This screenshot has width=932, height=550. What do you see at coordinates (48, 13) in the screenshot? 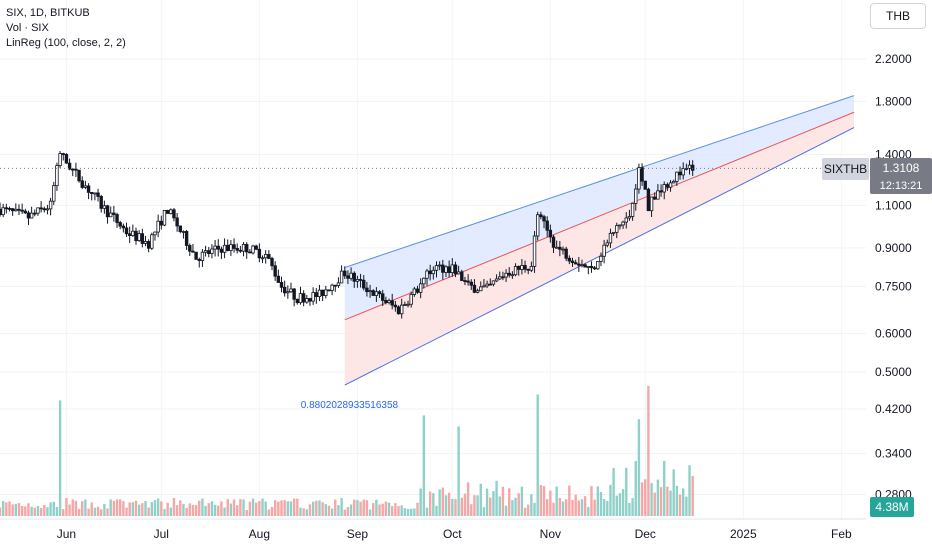
I see `legend-symbol: SIX, 1D, BITKUB` at bounding box center [48, 13].